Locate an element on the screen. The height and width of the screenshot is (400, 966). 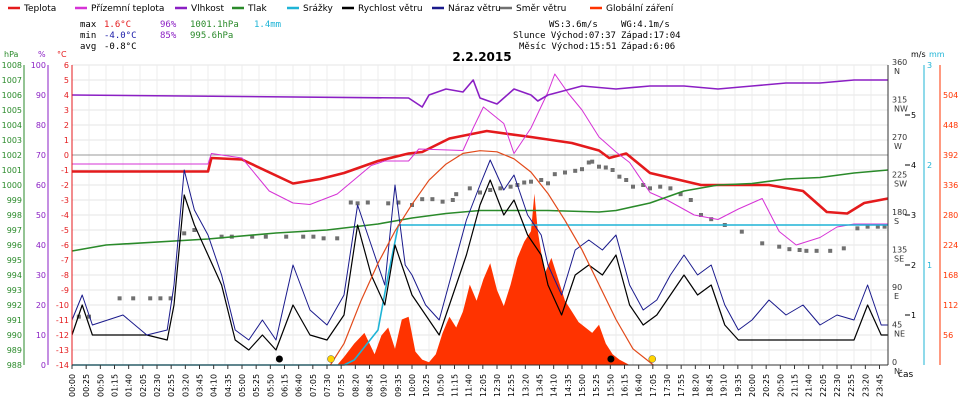
x-tick-label: 09:35 is located at coordinates (398, 385).